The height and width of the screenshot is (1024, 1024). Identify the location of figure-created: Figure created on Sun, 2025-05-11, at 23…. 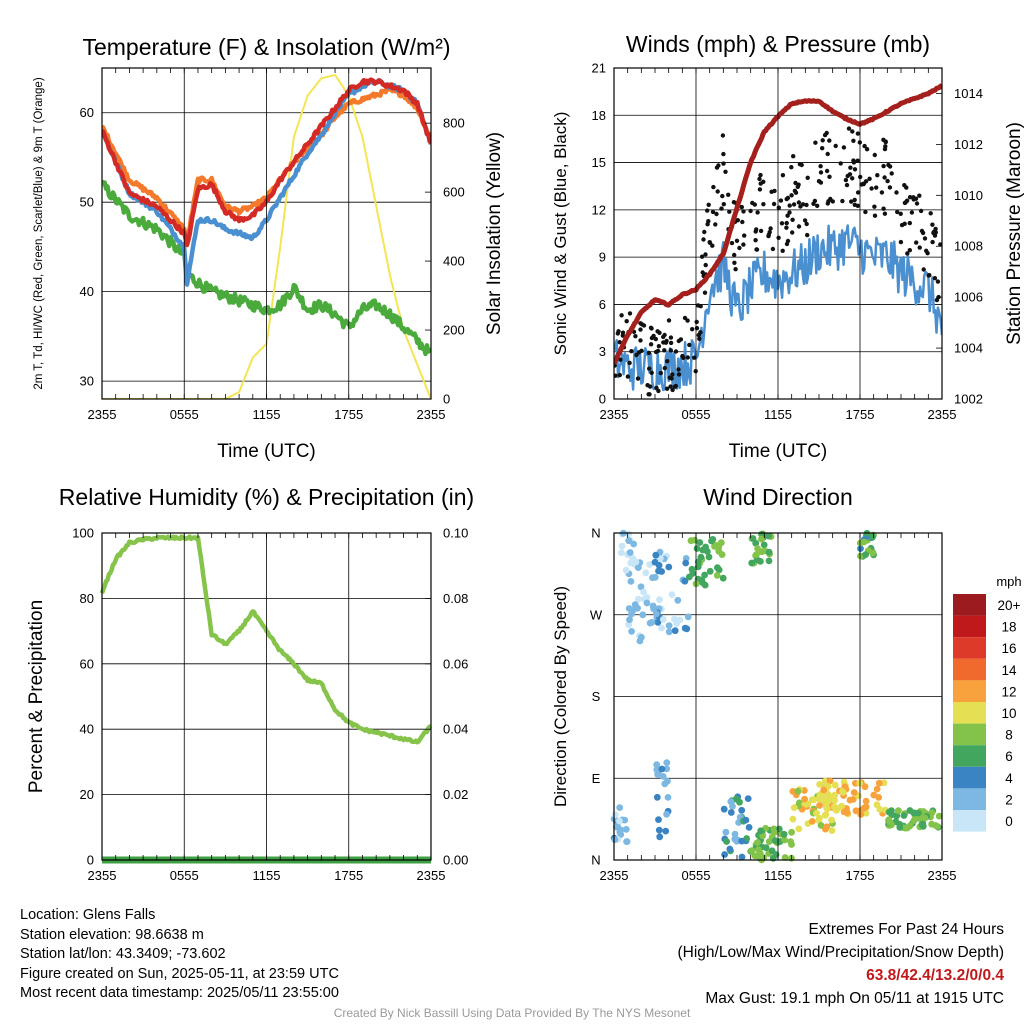
(179, 973).